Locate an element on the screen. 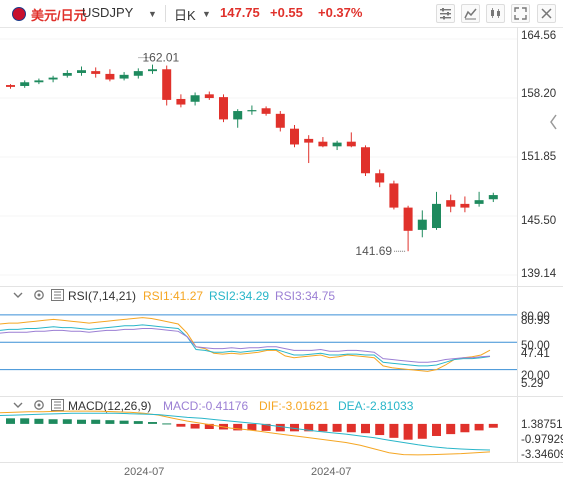 This screenshot has width=563, height=484. macd-chart is located at coordinates (258, 429).